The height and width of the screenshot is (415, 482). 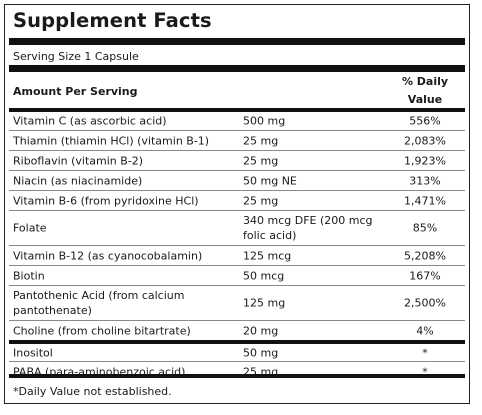 What do you see at coordinates (29, 275) in the screenshot?
I see `nutrient-name: Biotin` at bounding box center [29, 275].